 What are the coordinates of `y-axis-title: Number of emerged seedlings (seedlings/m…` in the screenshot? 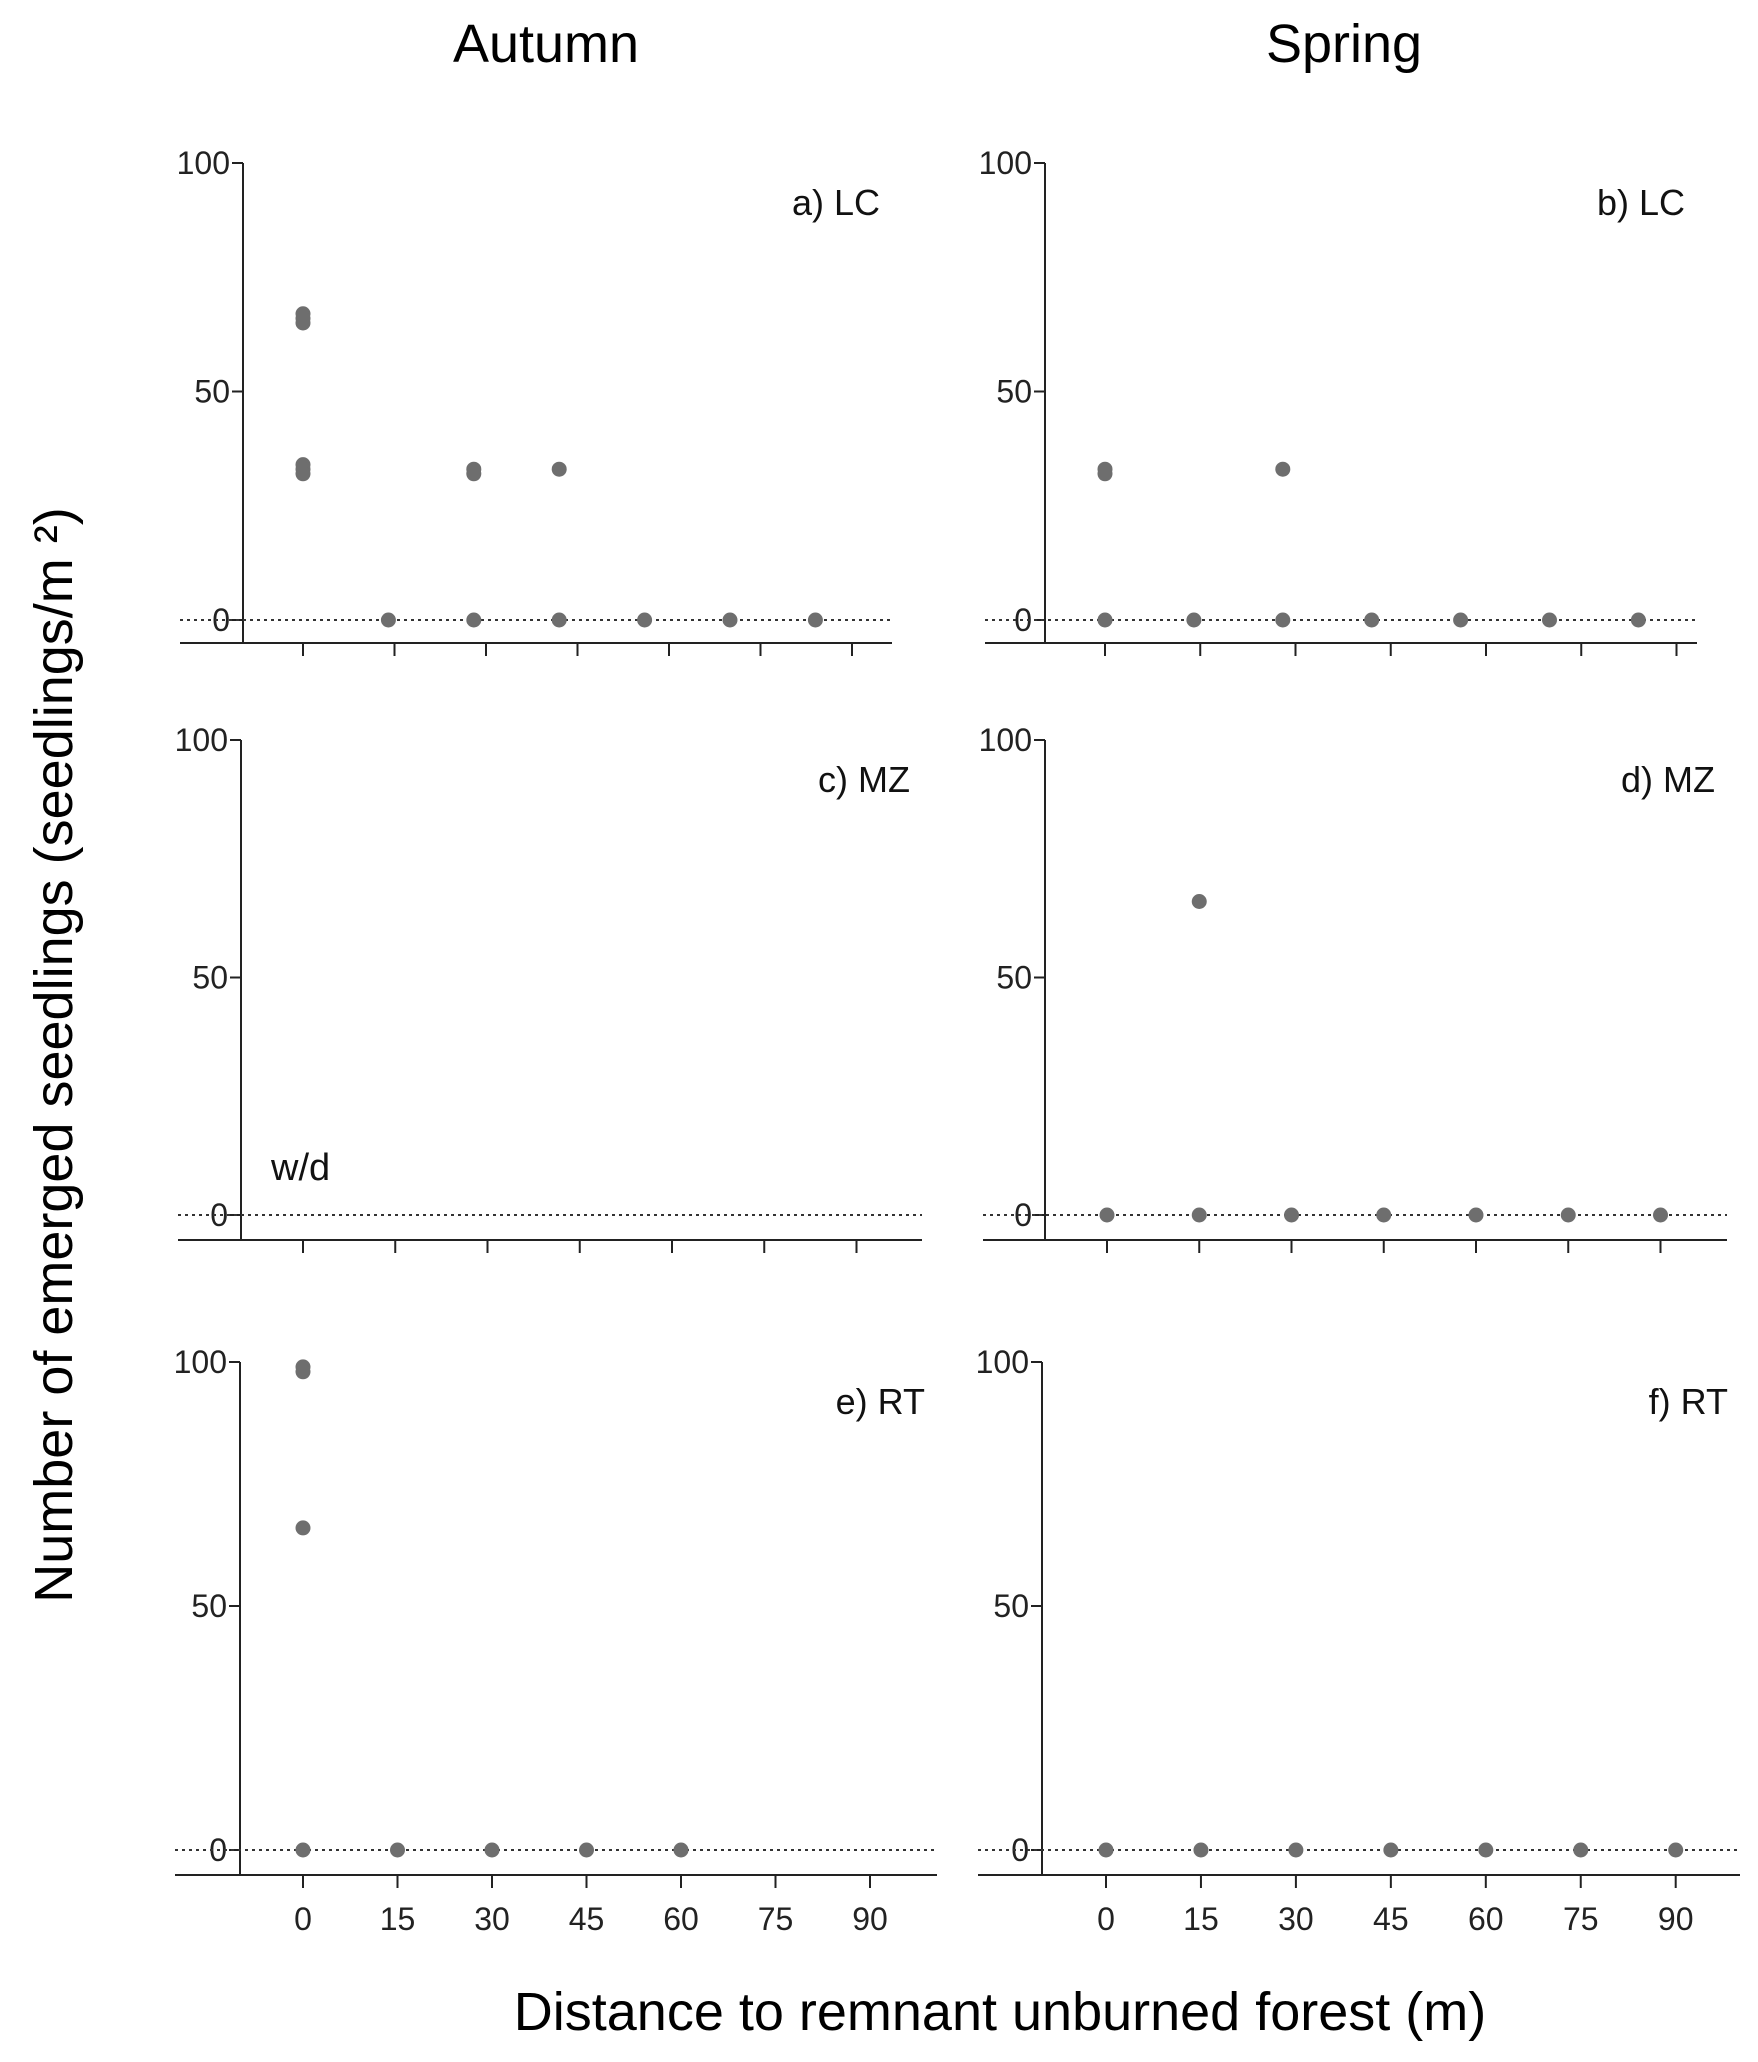 It's located at (54, 1054).